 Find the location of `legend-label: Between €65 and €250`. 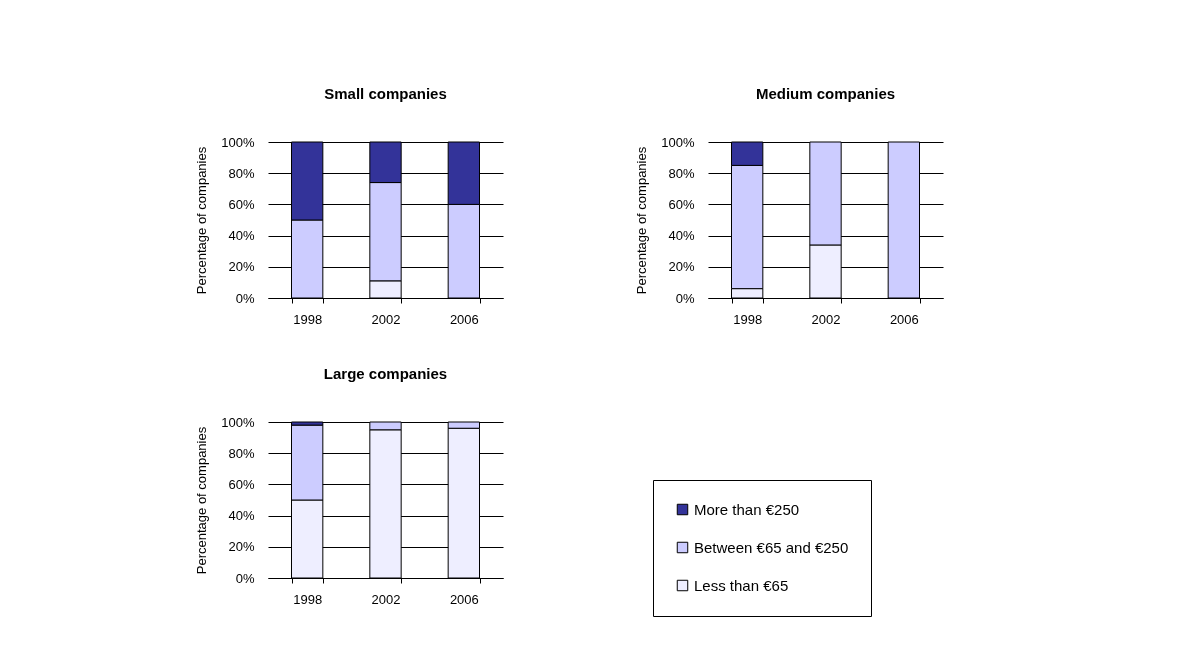

legend-label: Between €65 and €250 is located at coordinates (771, 547).